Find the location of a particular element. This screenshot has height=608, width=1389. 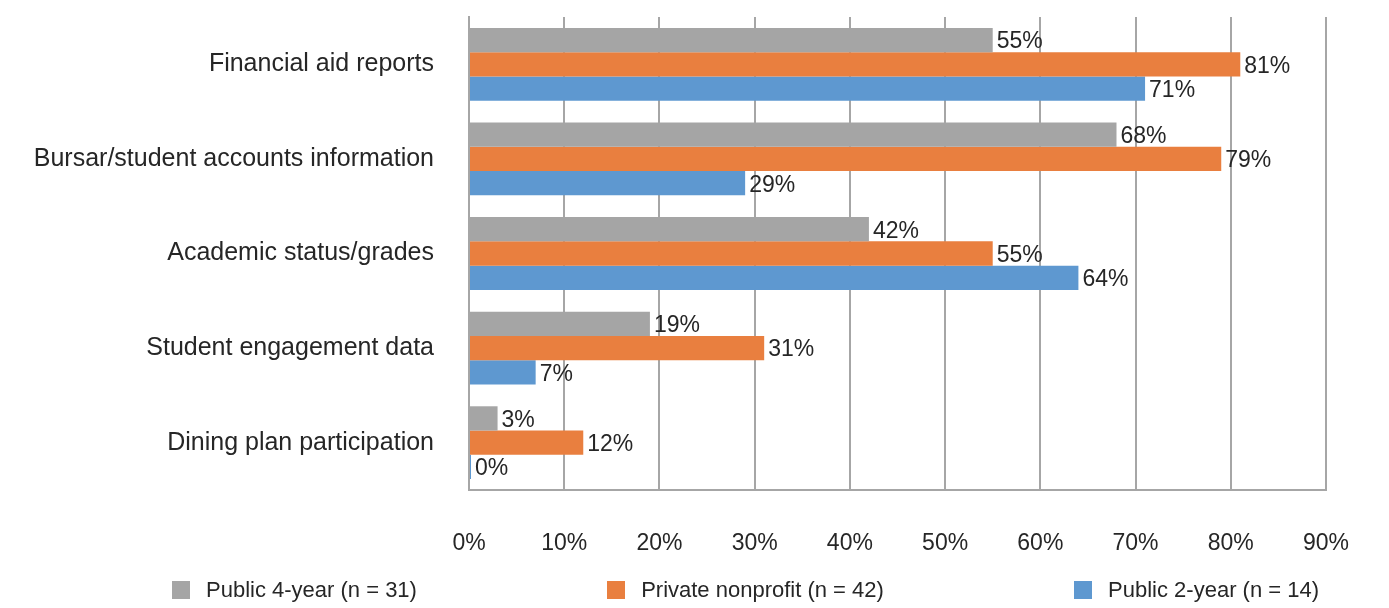

y-tick-label: Academic status/grades is located at coordinates (300, 251).